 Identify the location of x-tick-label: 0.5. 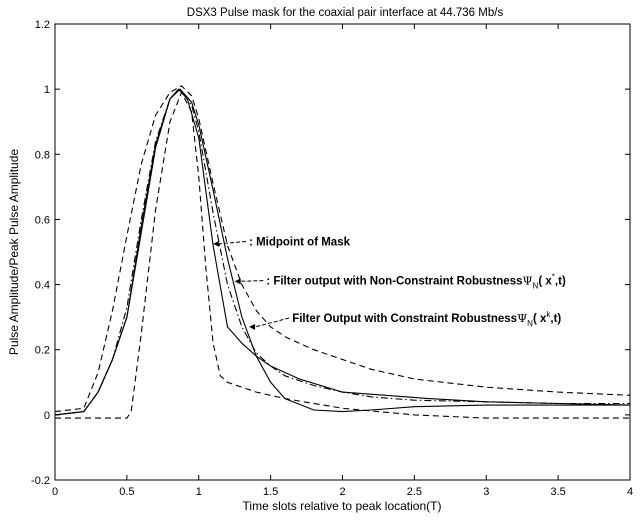
(126, 492).